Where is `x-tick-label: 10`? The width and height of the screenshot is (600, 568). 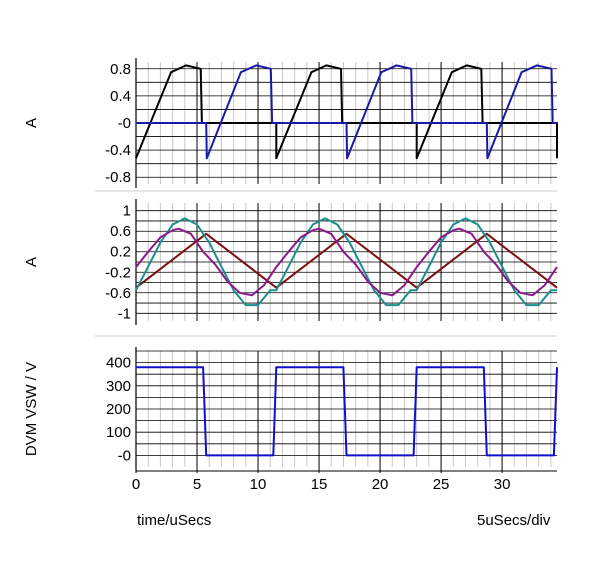
x-tick-label: 10 is located at coordinates (258, 484).